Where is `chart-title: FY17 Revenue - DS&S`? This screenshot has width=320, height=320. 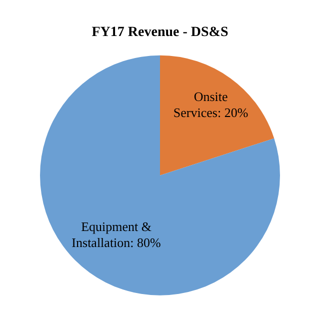 chart-title: FY17 Revenue - DS&S is located at coordinates (160, 32).